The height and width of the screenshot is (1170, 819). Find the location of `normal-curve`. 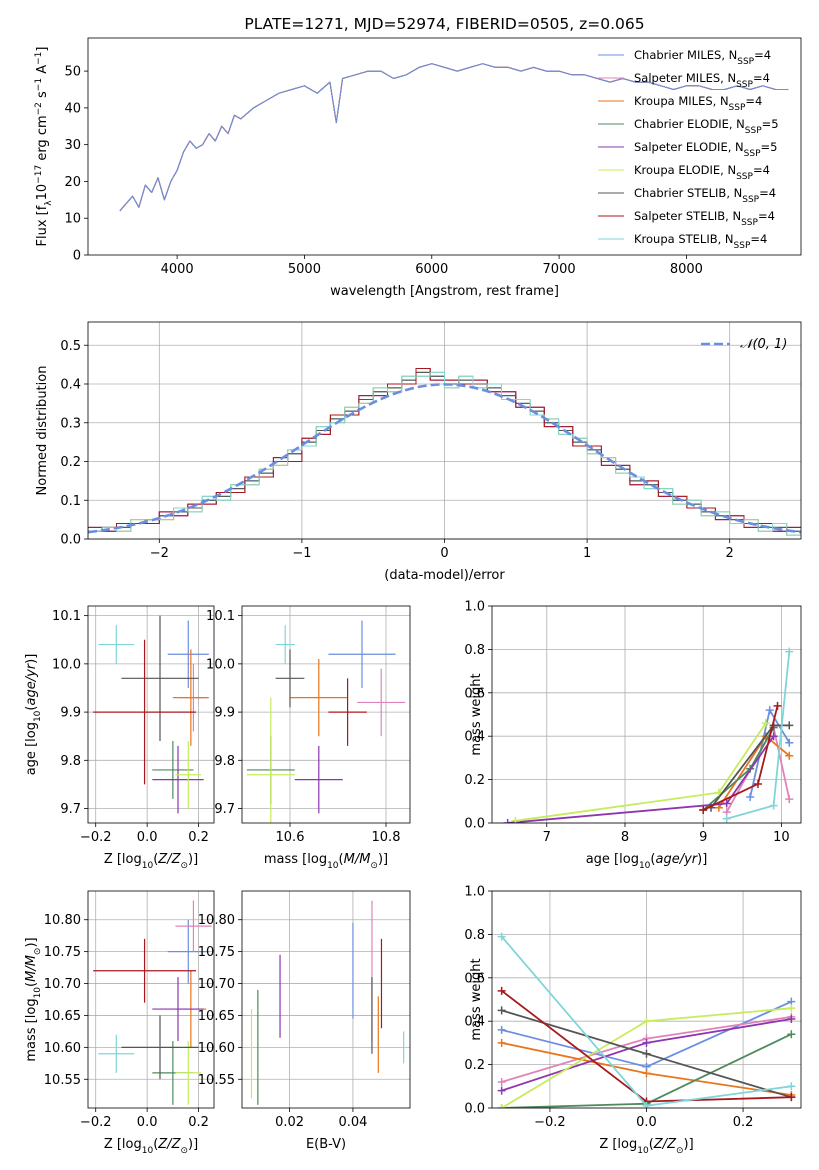

normal-curve is located at coordinates (444, 458).